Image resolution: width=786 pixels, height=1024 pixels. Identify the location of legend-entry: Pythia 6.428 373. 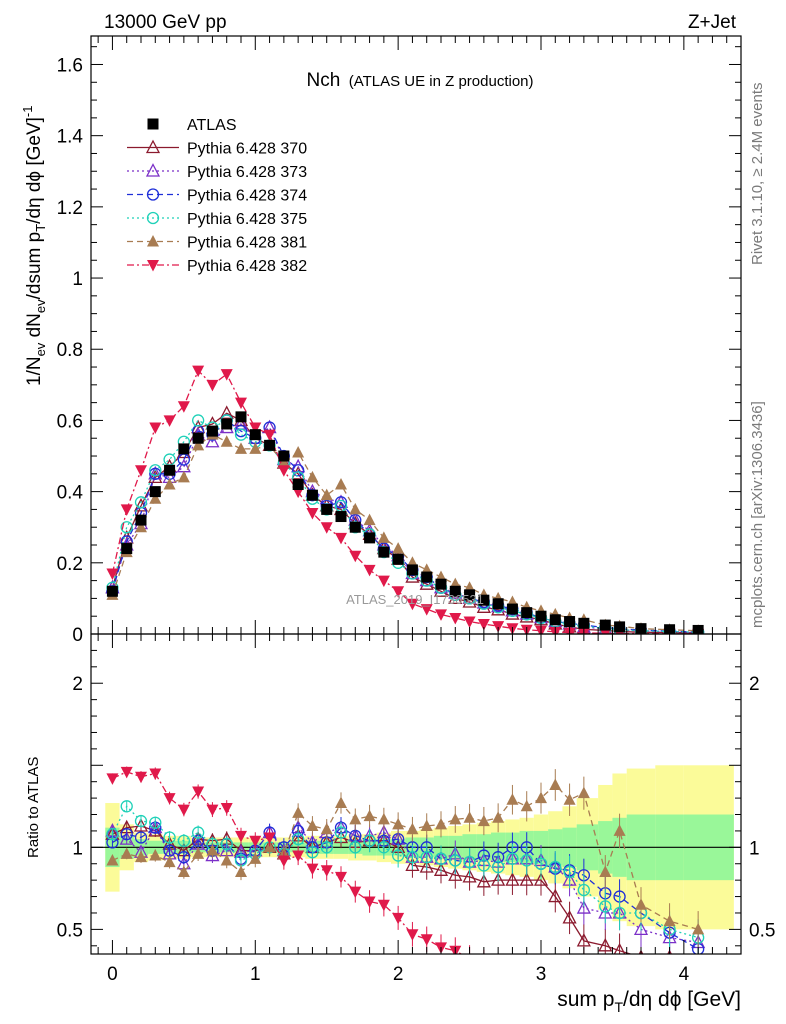
(217, 172).